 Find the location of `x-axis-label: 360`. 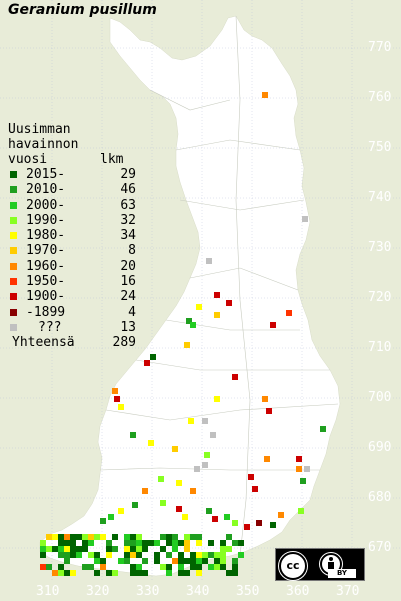

x-axis-label: 360 is located at coordinates (298, 591).